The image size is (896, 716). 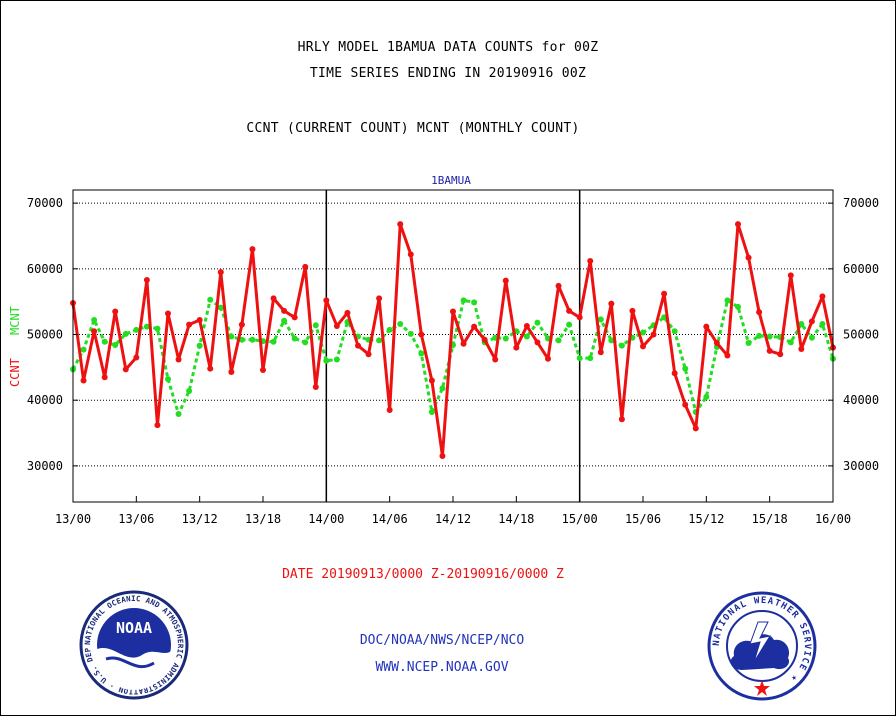 What do you see at coordinates (861, 203) in the screenshot?
I see `y-tick-label-right: 70000` at bounding box center [861, 203].